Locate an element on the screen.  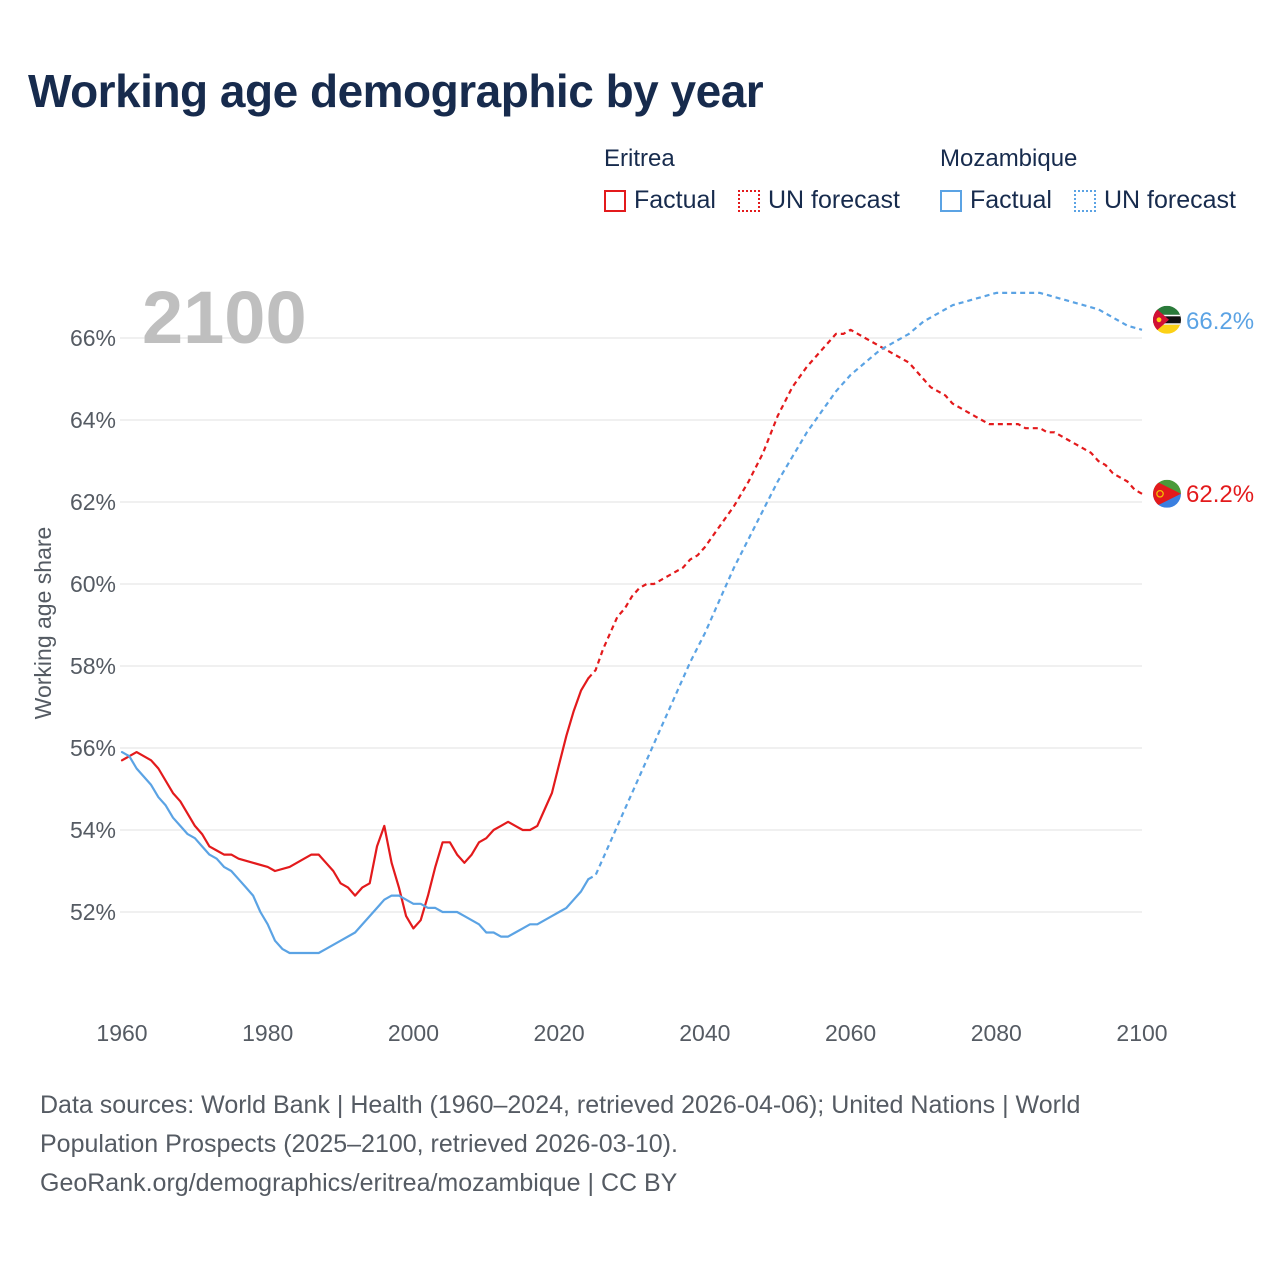
x-tick-label: 2100 is located at coordinates (1141, 1033).